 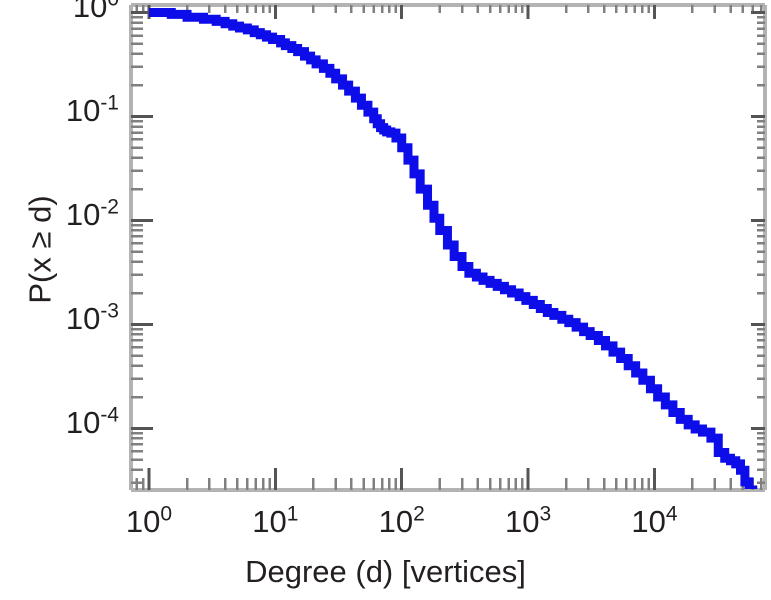 I want to click on y-axis-label: P(x ≥ d), so click(x=40, y=249).